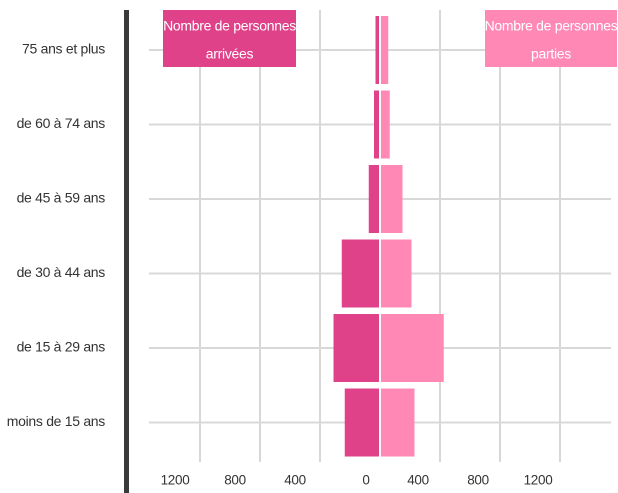 The height and width of the screenshot is (493, 618). I want to click on category-label: 75 ans et plus, so click(63, 49).